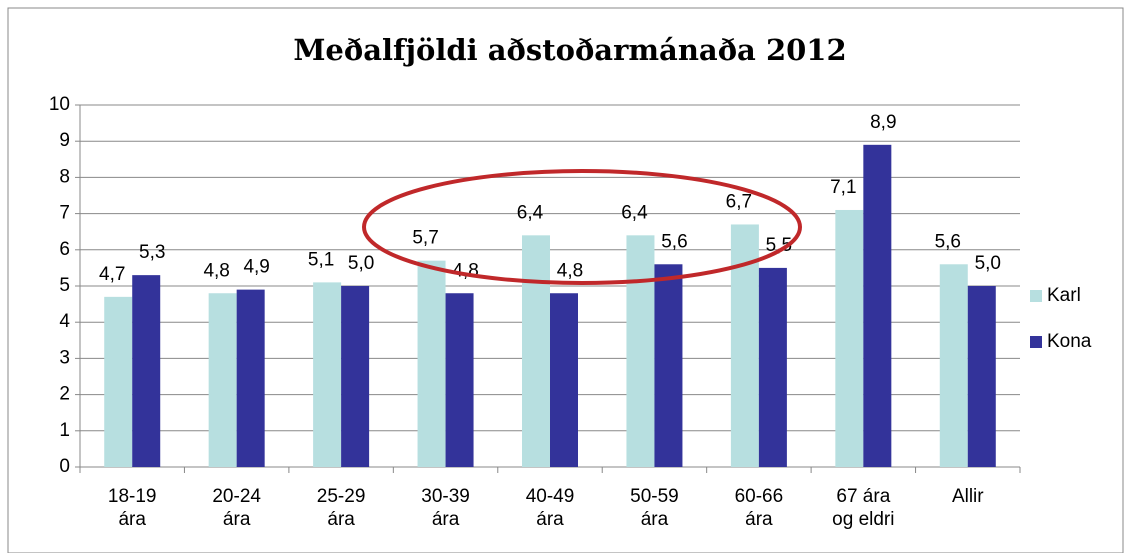 Image resolution: width=1132 pixels, height=553 pixels. I want to click on y-tick-label: 1, so click(64, 430).